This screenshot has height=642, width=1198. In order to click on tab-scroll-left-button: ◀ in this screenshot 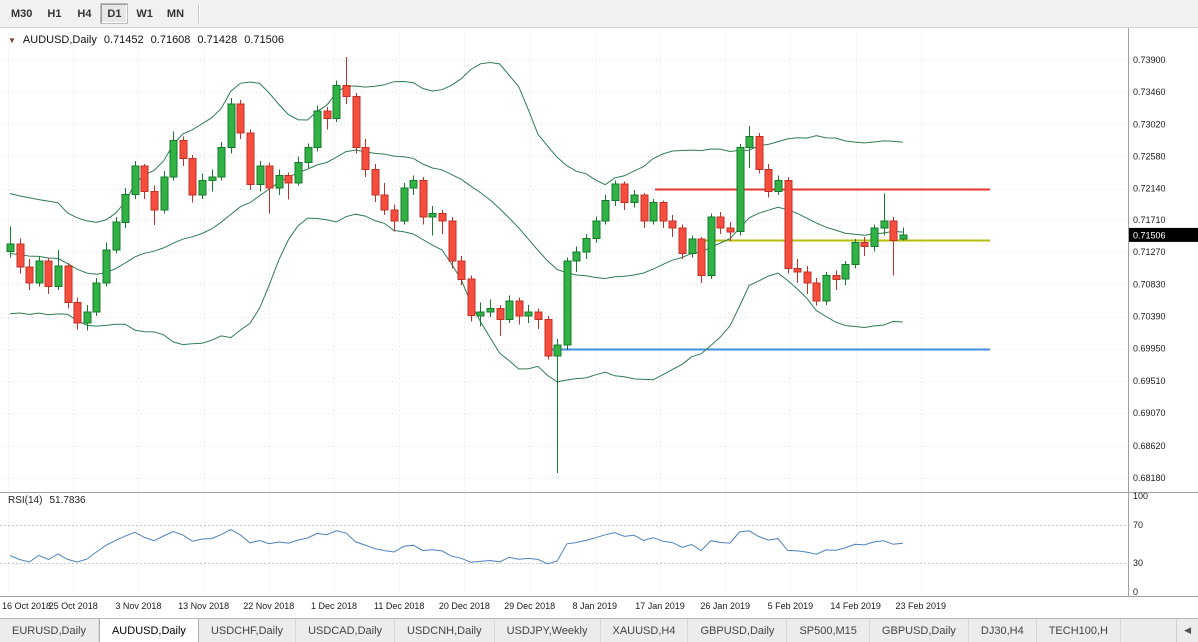, I will do `click(1187, 630)`.